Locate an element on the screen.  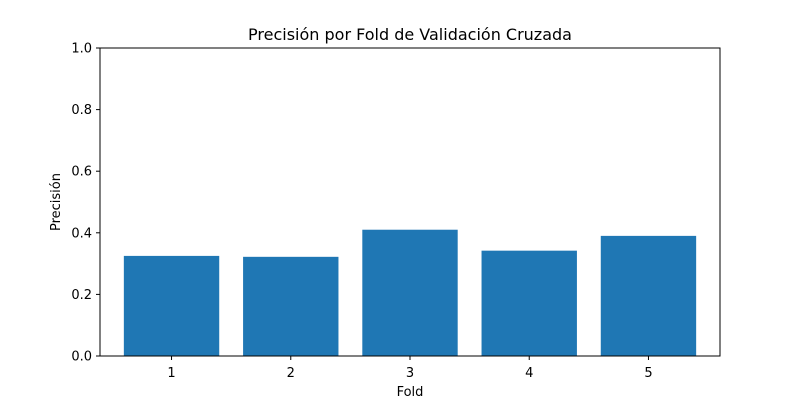
x-axis-ticks: 1 2 3 4 5 is located at coordinates (410, 368).